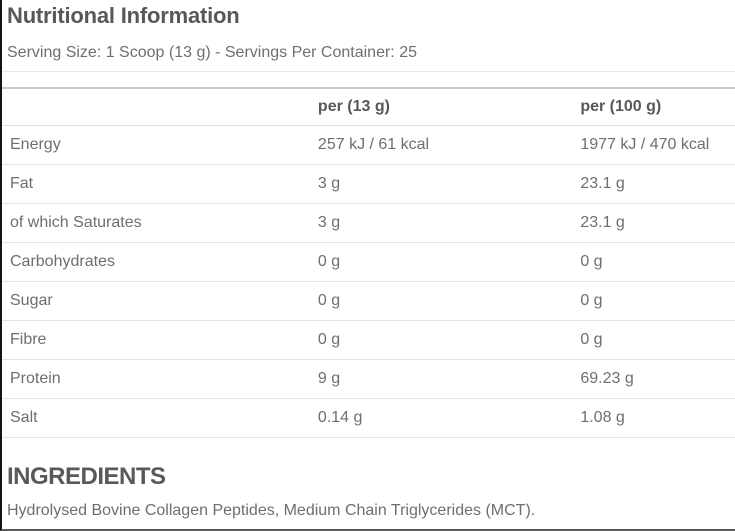  I want to click on nutrient-per-serving: 0.14 g, so click(449, 418).